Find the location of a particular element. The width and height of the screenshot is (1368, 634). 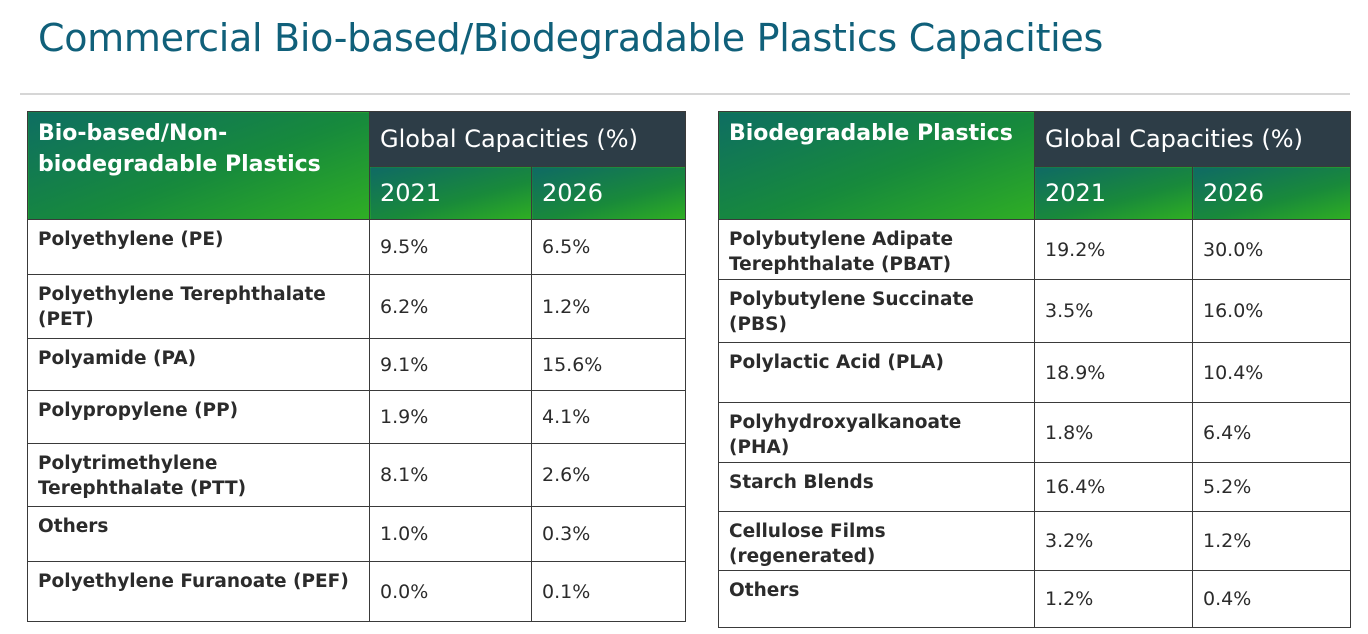

capacity-2026-cell: 0.3% is located at coordinates (608, 534).